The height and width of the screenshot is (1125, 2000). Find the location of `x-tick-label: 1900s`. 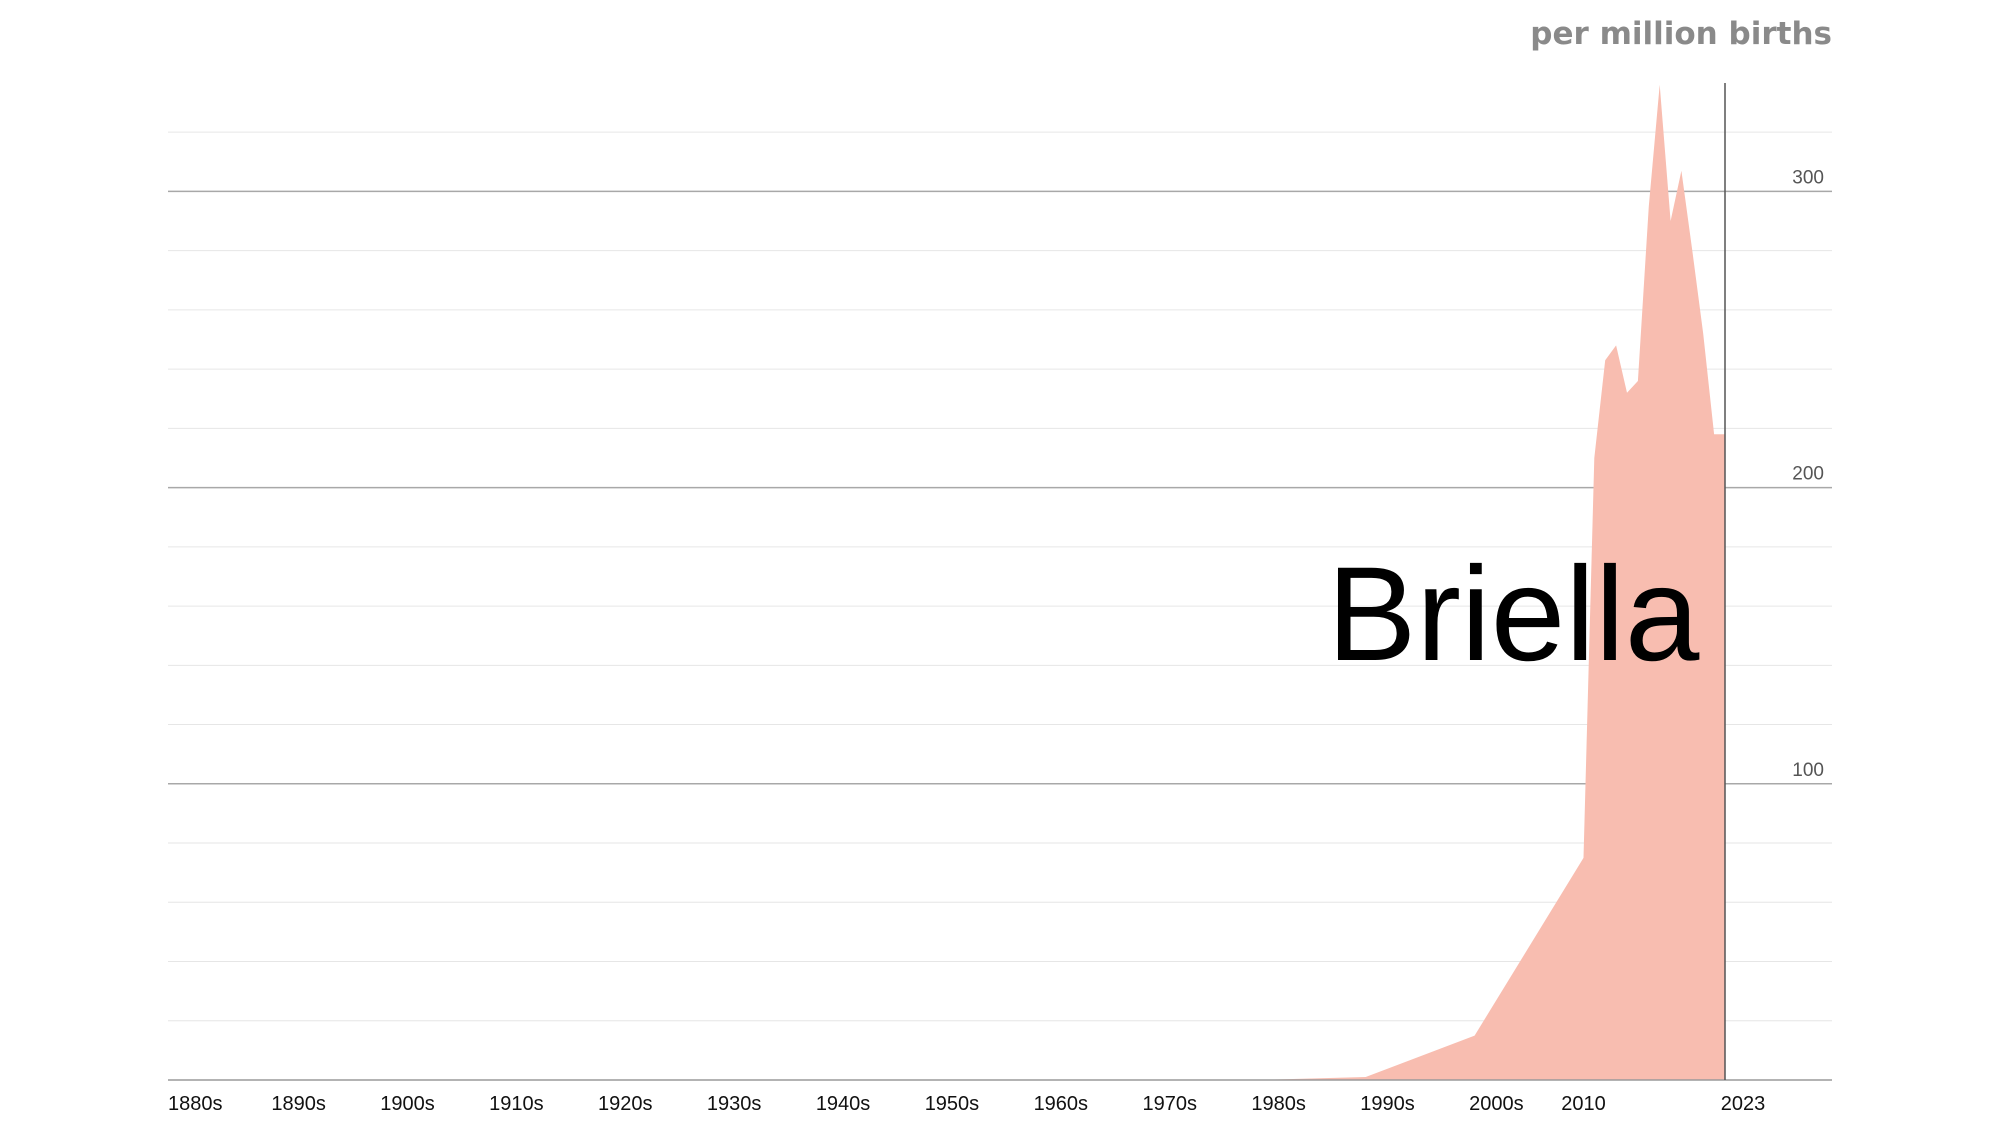

x-tick-label: 1900s is located at coordinates (407, 1104).